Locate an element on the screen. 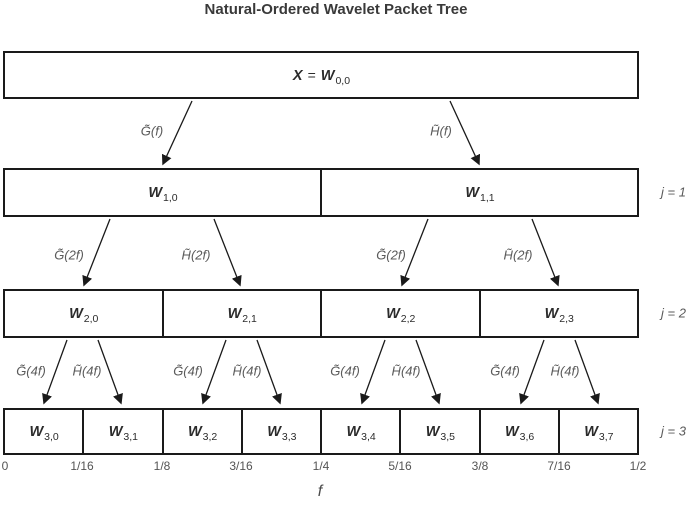 The height and width of the screenshot is (507, 692). node-w3-4: W3,4 is located at coordinates (359, 431).